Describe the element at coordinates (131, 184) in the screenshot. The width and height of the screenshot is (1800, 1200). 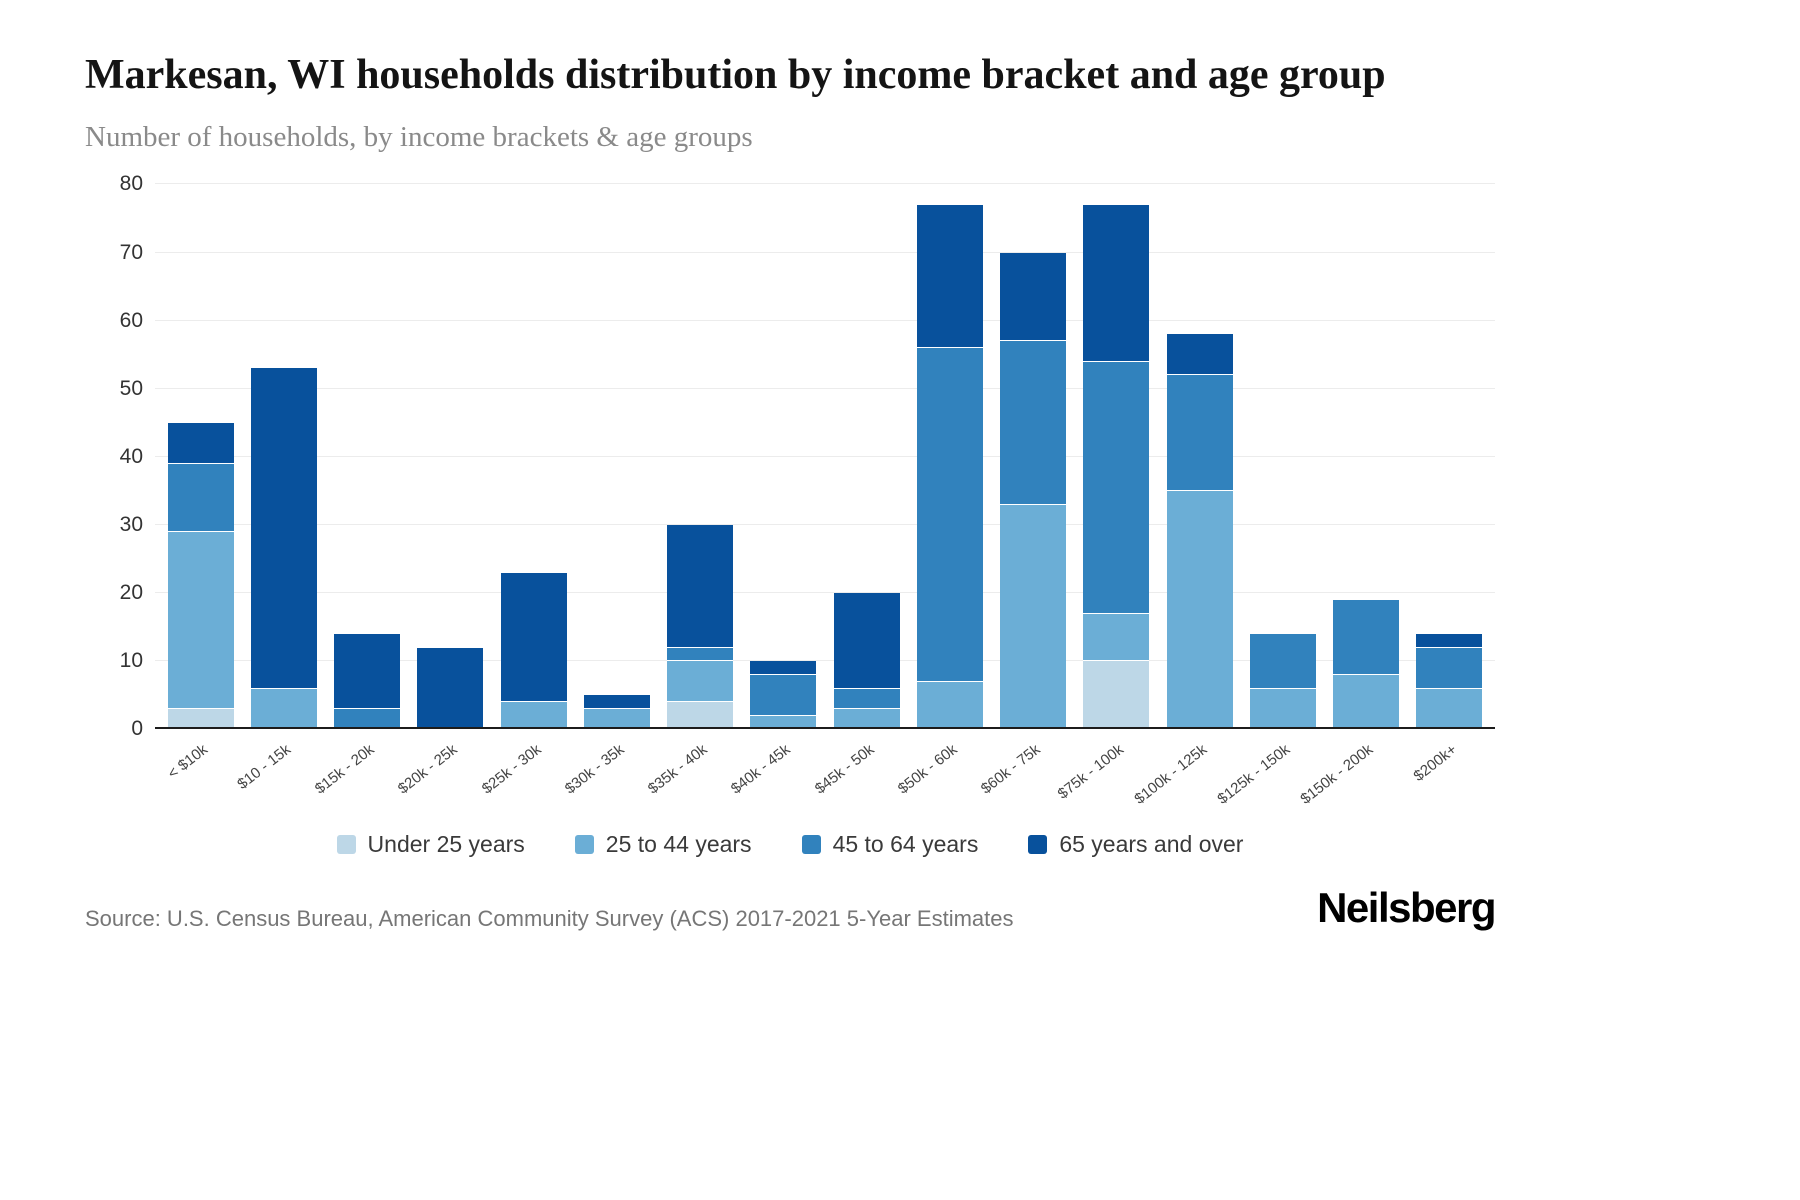
I see `y-tick-label: 80` at that location.